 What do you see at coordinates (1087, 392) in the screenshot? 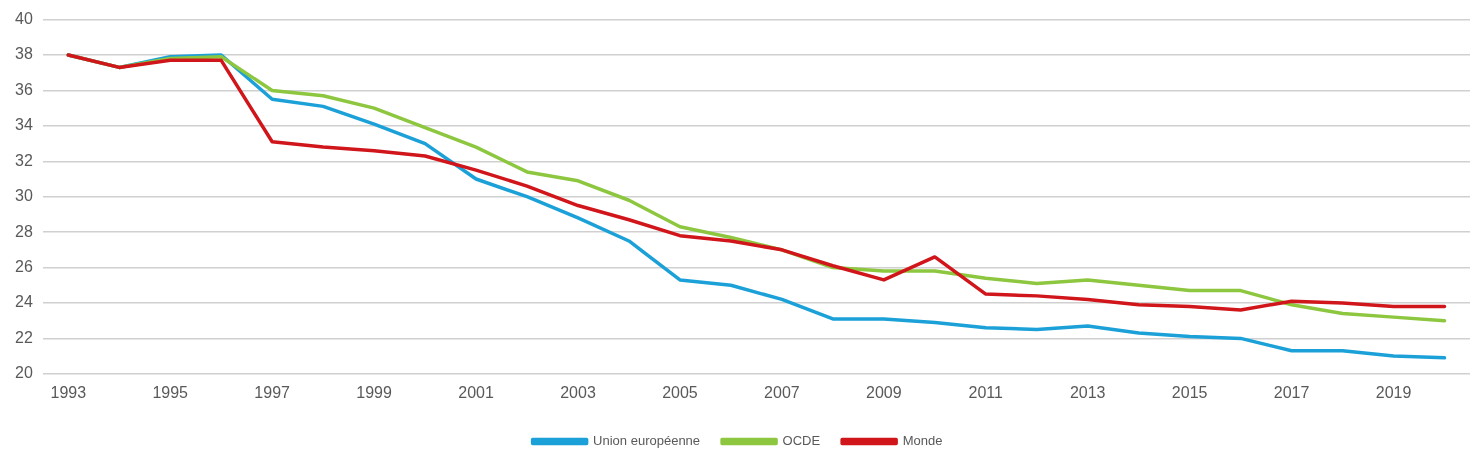
I see `x-tick-label: 2013` at bounding box center [1087, 392].